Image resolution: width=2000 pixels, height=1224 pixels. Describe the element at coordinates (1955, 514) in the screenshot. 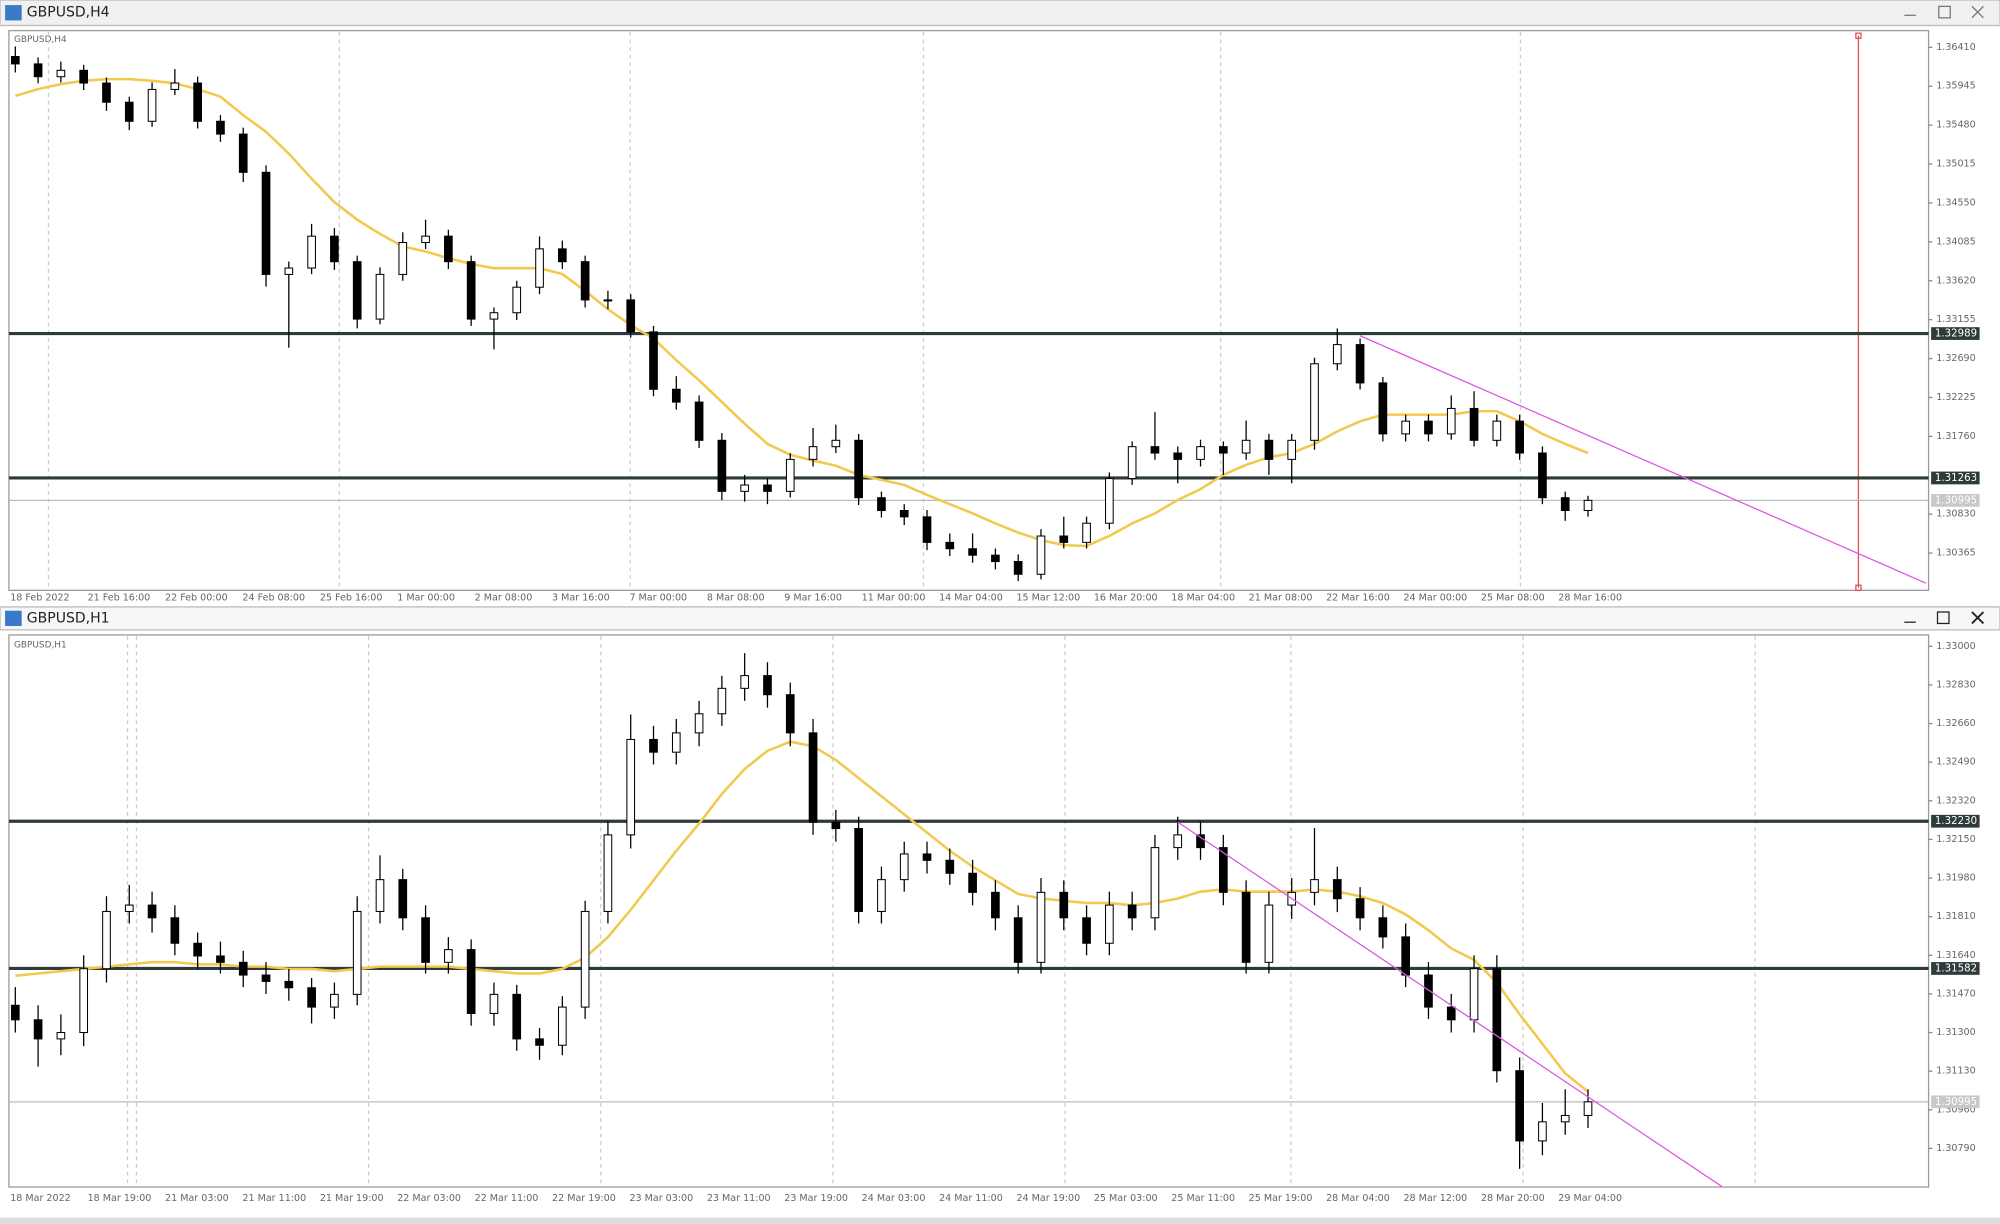

I see `y-tick-label: 1.30830` at that location.